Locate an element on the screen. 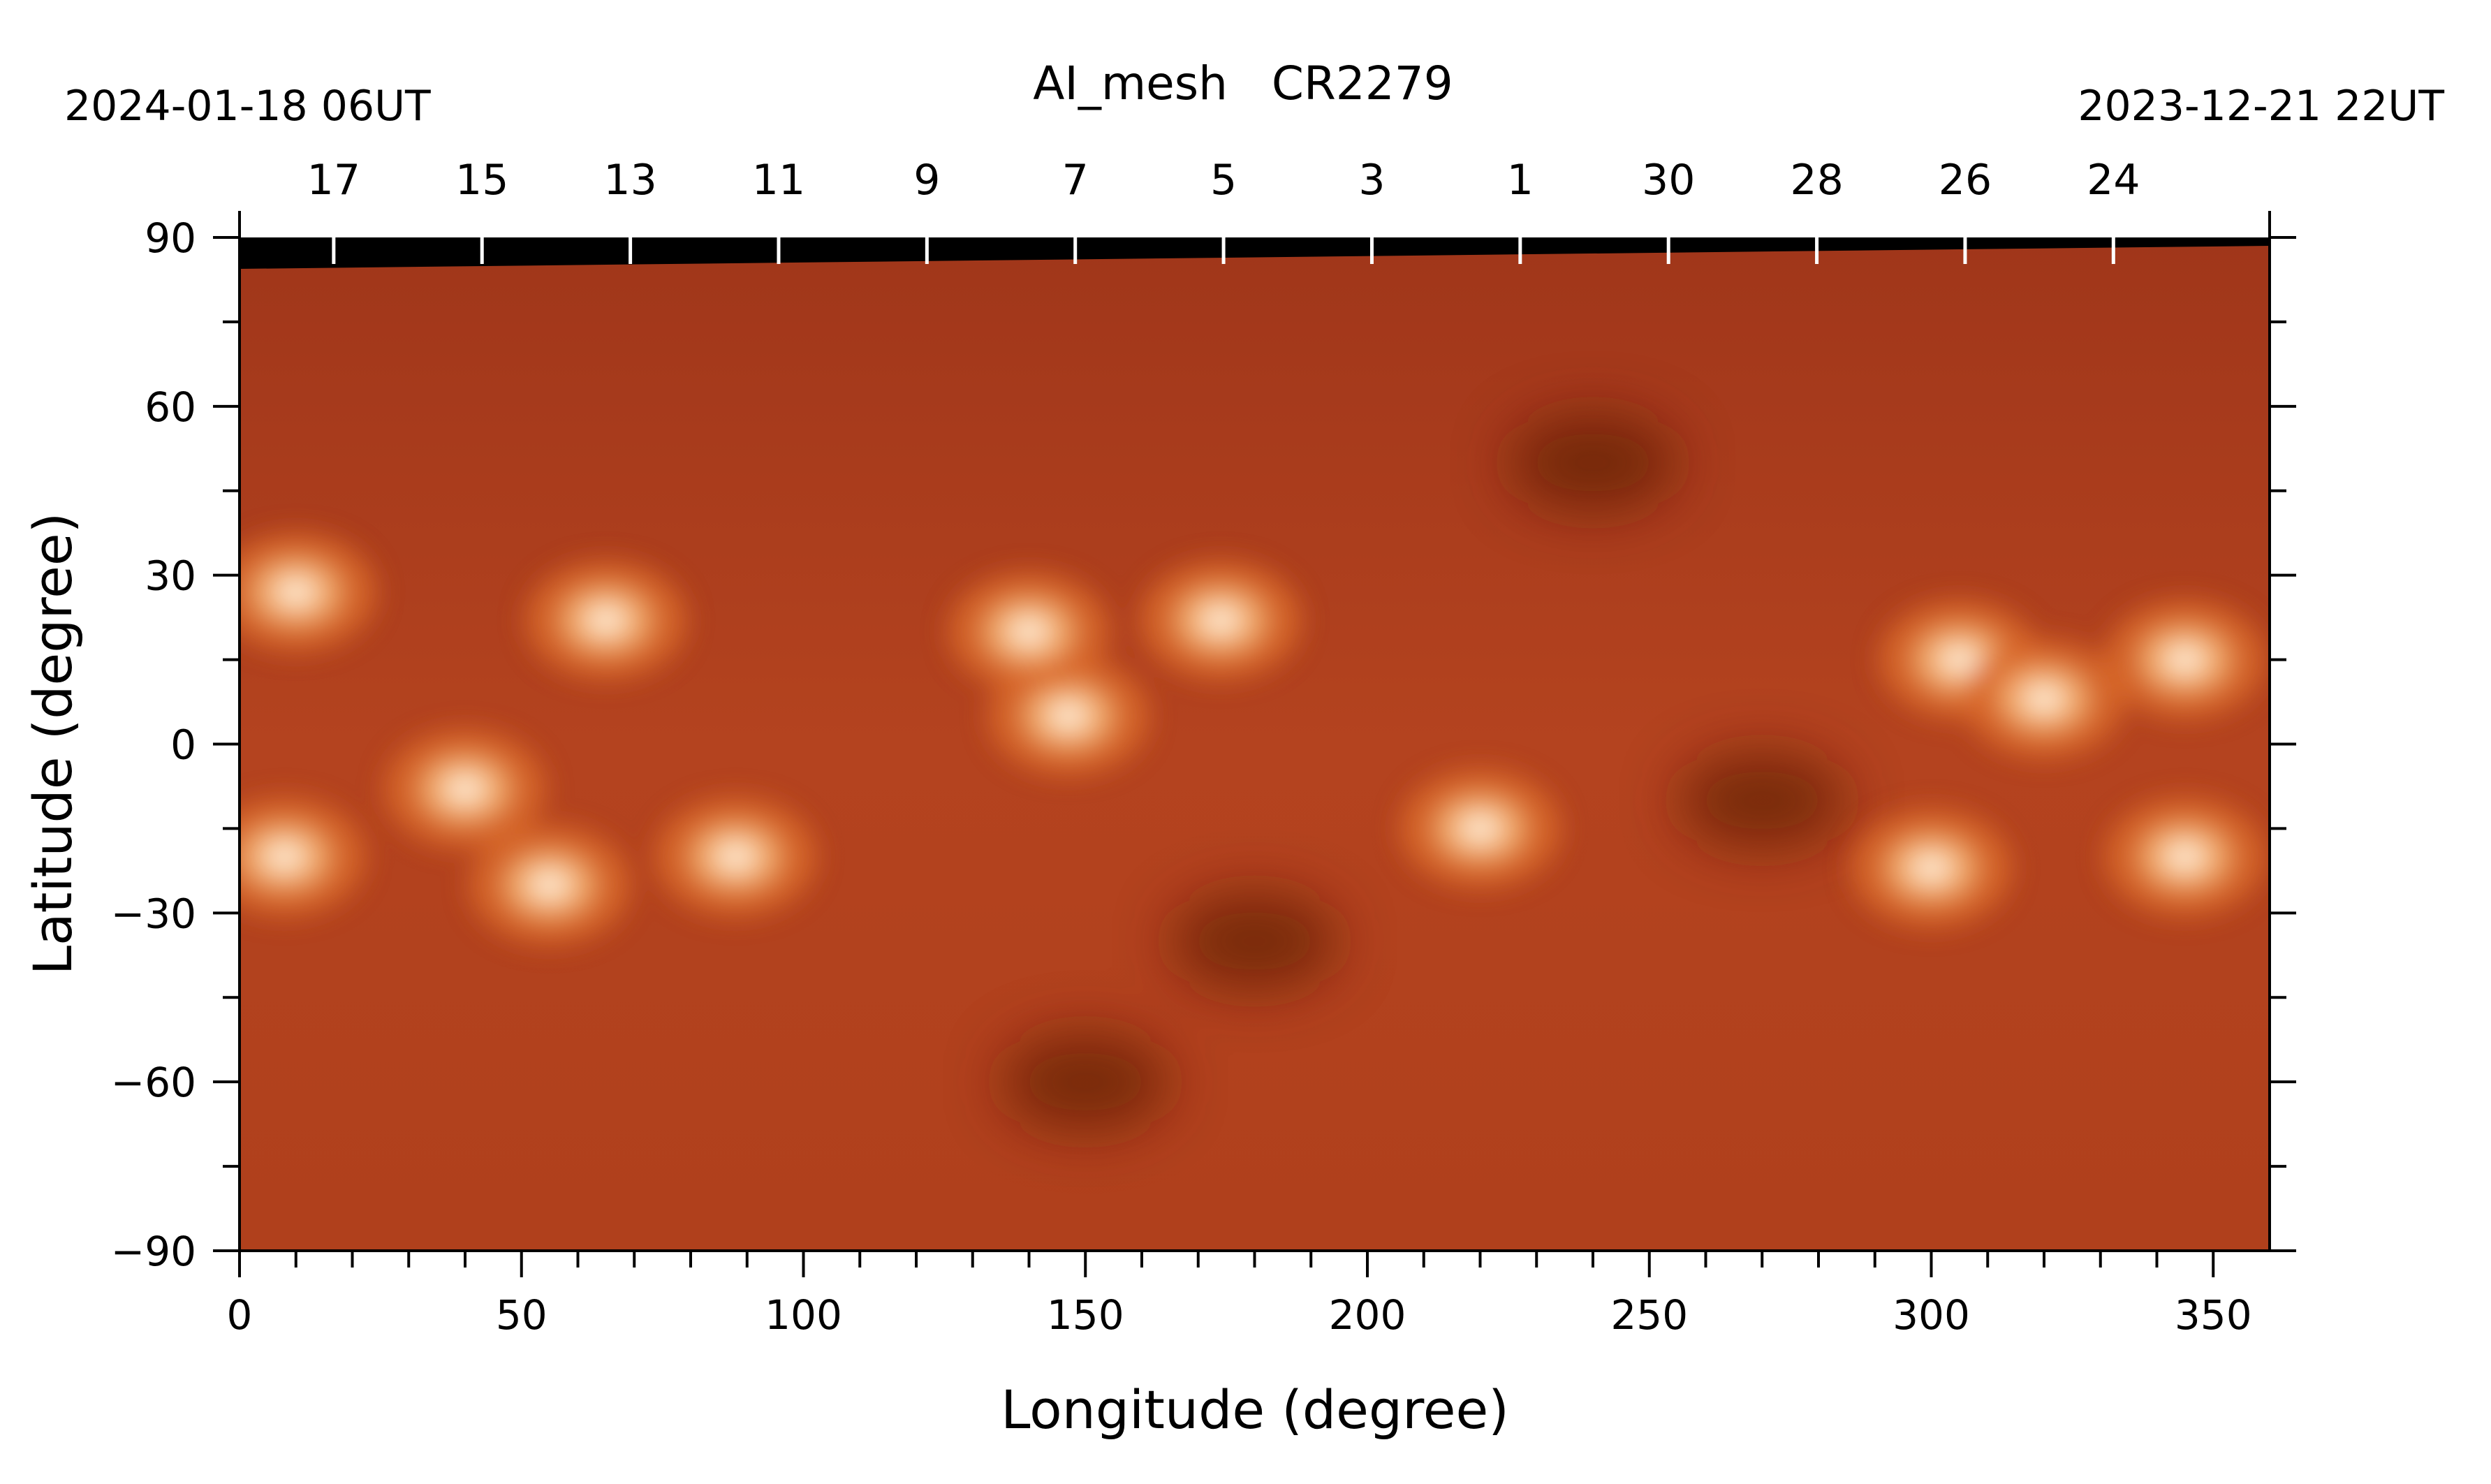 The width and height of the screenshot is (2491, 1484). x-tick-label: 350 is located at coordinates (2213, 1315).